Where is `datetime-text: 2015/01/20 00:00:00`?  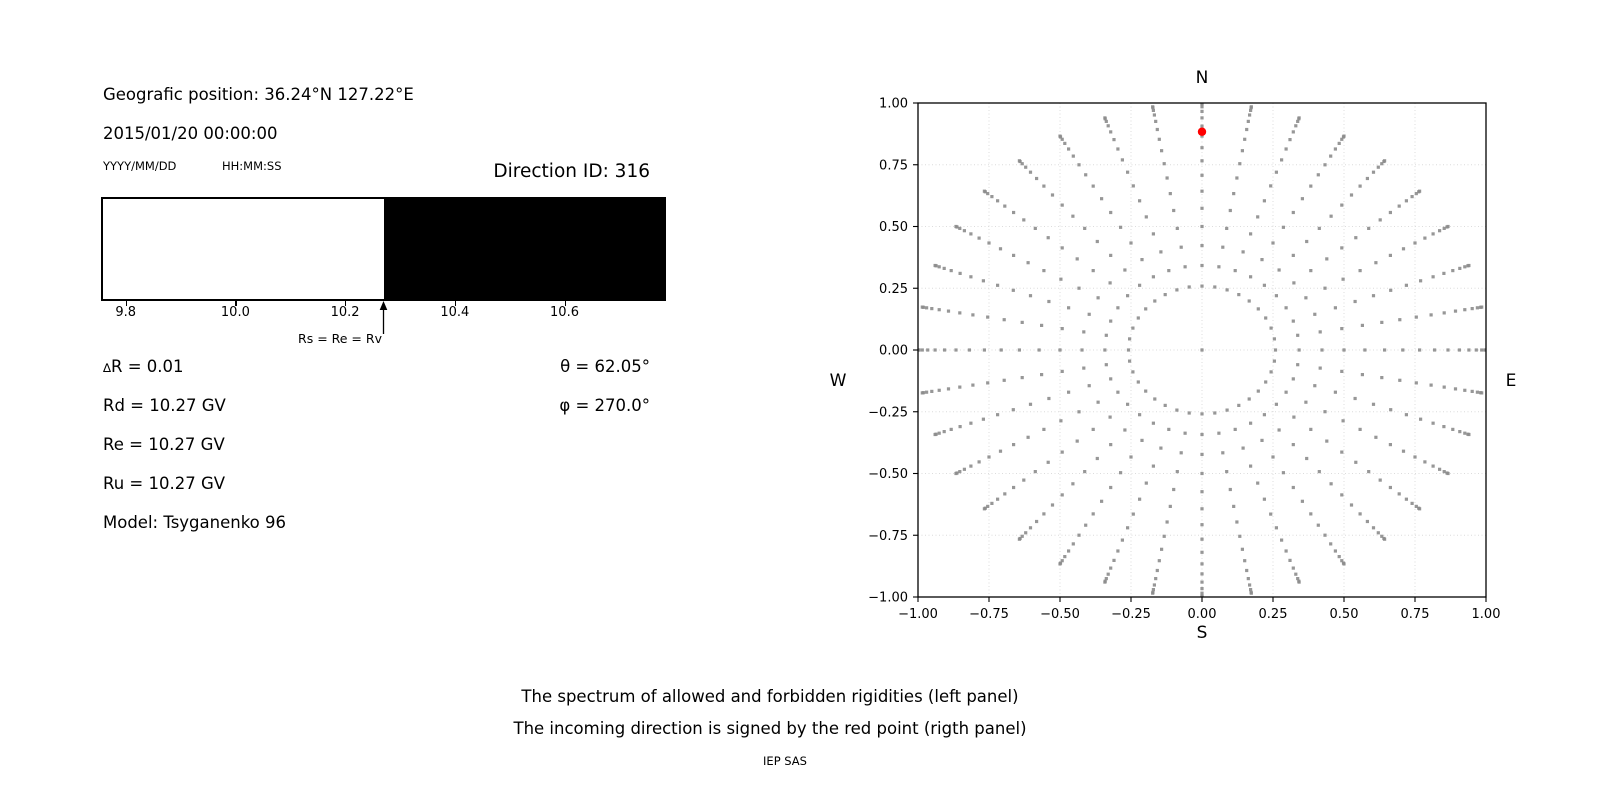 datetime-text: 2015/01/20 00:00:00 is located at coordinates (190, 133).